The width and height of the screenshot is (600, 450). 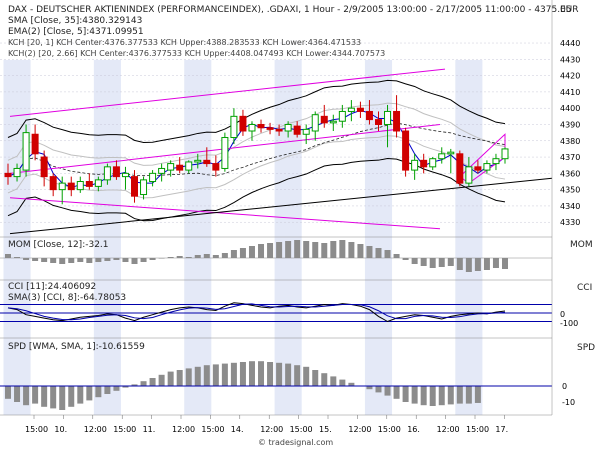 I want to click on trendline-upper, so click(x=227, y=92).